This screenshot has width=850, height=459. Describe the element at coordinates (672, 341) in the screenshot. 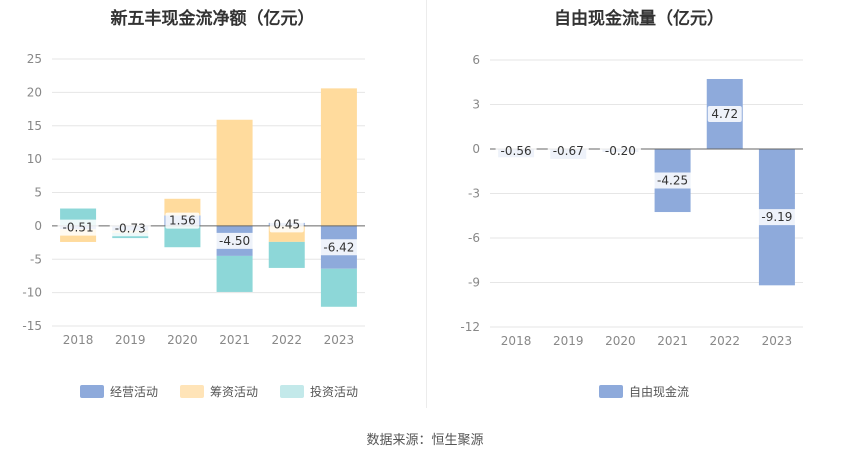

I see `right-xtick-label-2021: 2021` at that location.